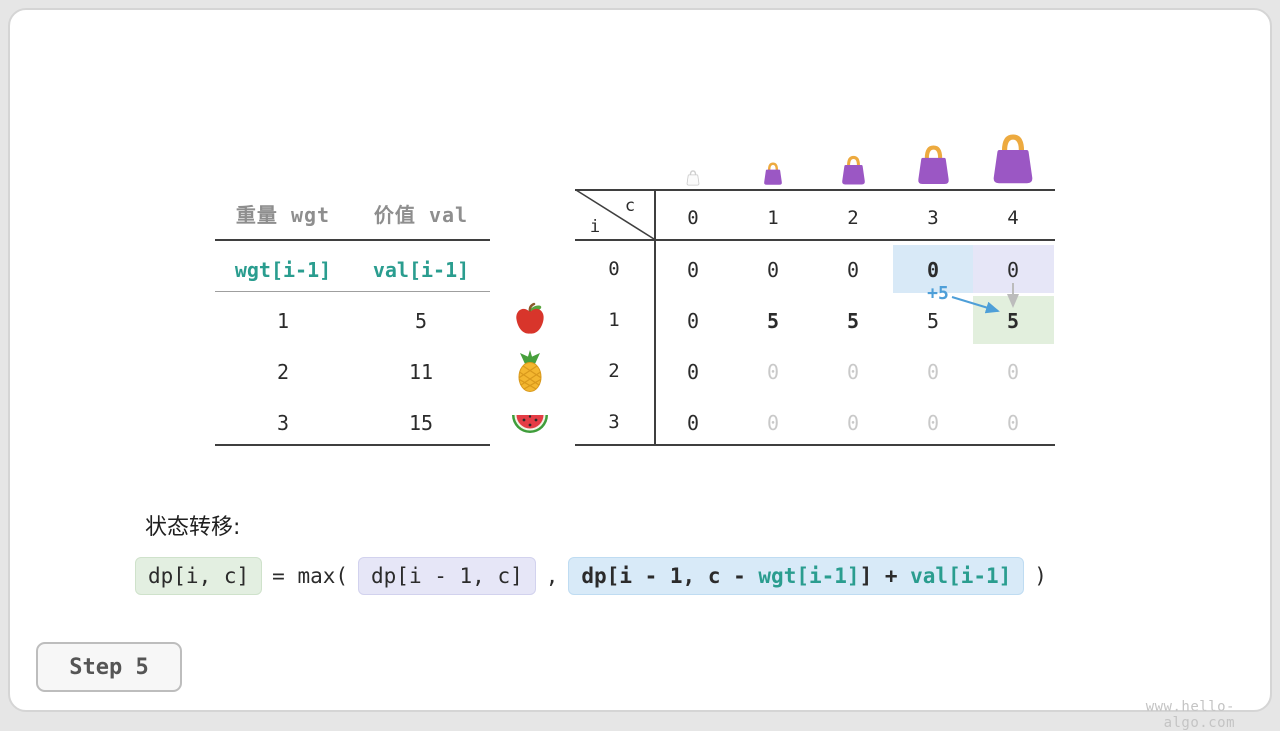 The height and width of the screenshot is (731, 1280). Describe the element at coordinates (614, 422) in the screenshot. I see `row-label-3: 3` at that location.